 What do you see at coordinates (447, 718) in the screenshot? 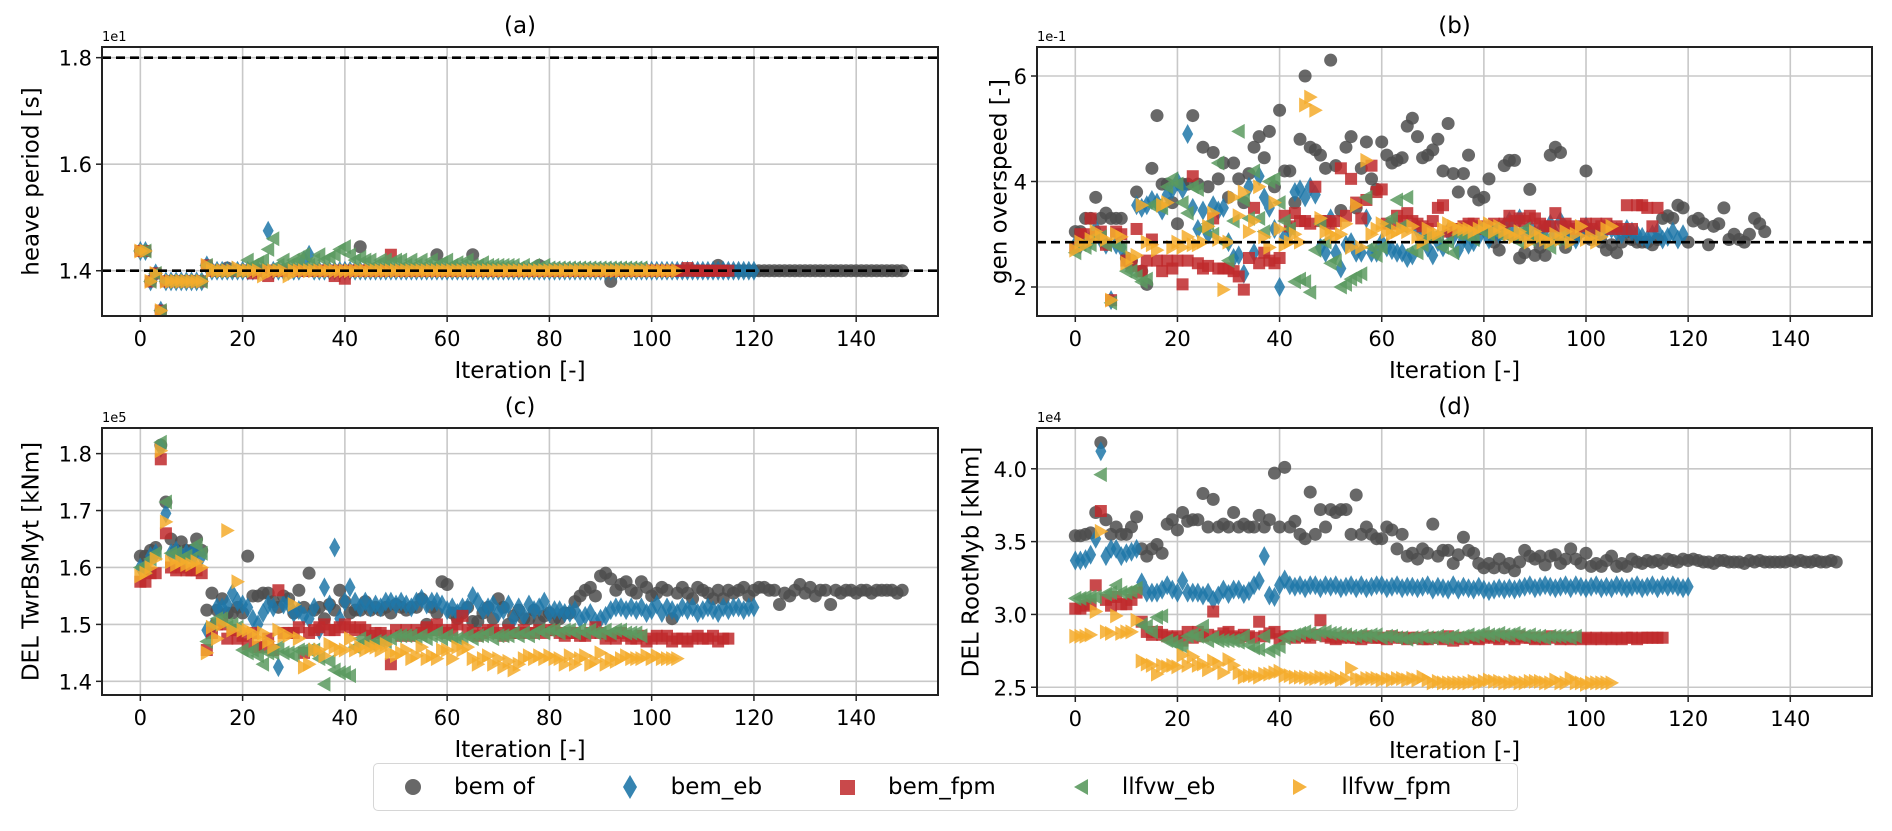
I see `x-tick-label: 60` at bounding box center [447, 718].